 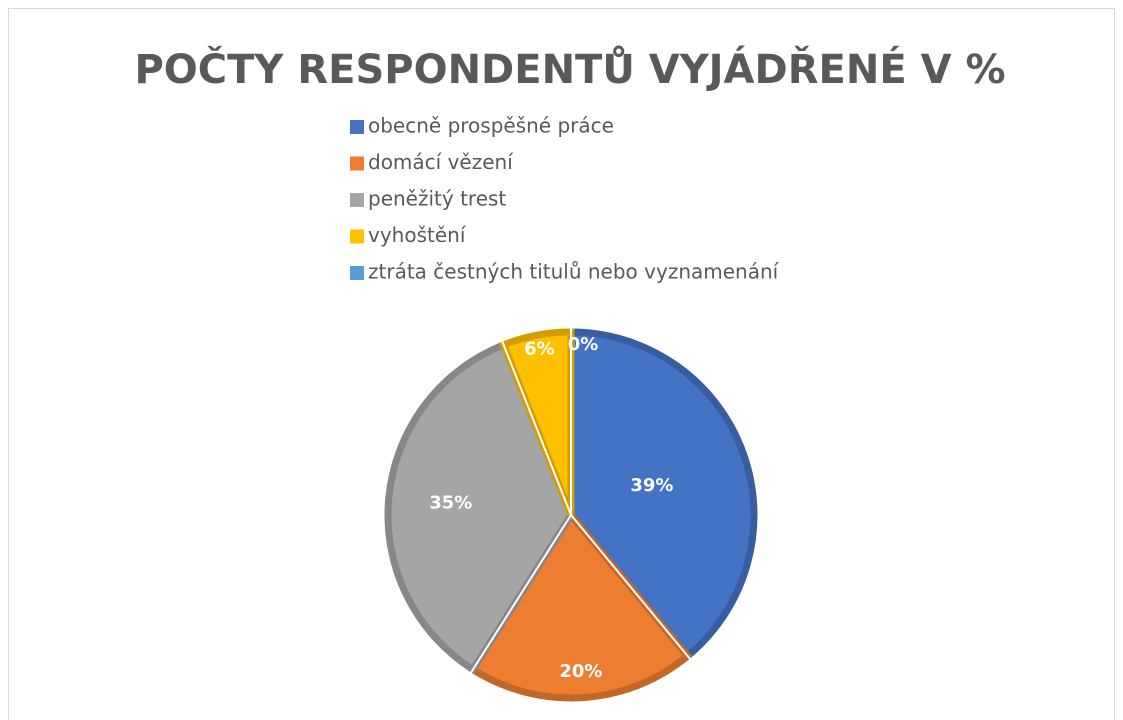 What do you see at coordinates (437, 199) in the screenshot?
I see `legend-label: peněžitý trest` at bounding box center [437, 199].